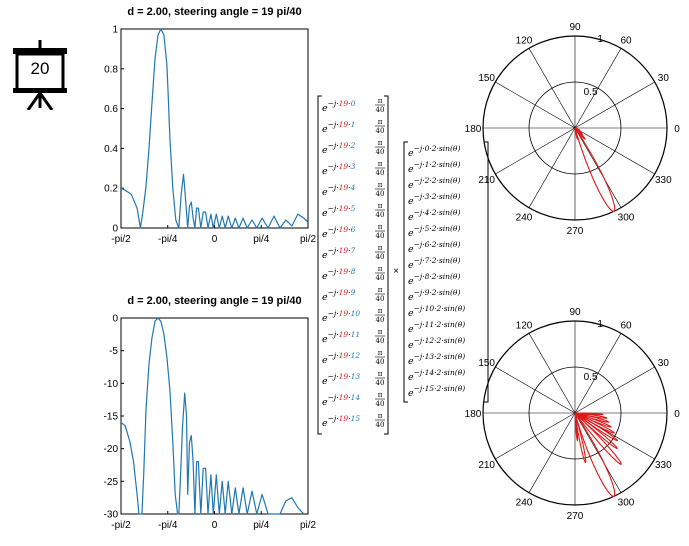 The height and width of the screenshot is (546, 689). What do you see at coordinates (339, 169) in the screenshot?
I see `steering-entry: e−j·19·3` at bounding box center [339, 169].